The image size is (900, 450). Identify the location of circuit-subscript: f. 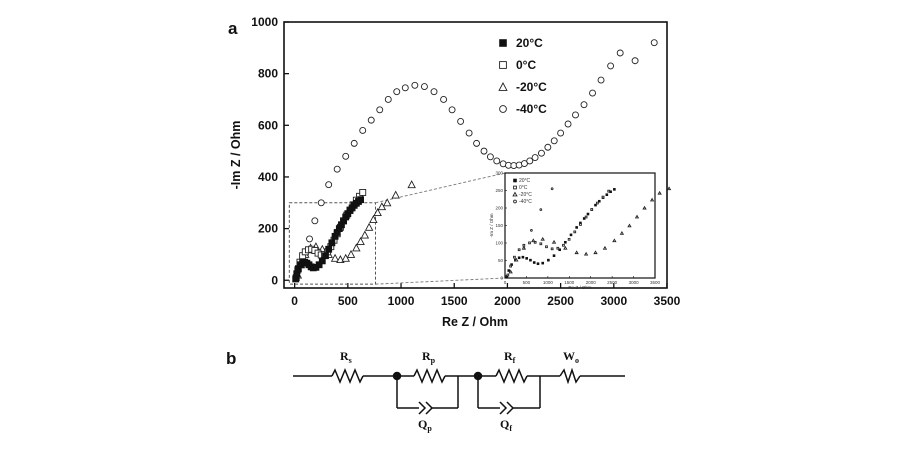
(514, 360).